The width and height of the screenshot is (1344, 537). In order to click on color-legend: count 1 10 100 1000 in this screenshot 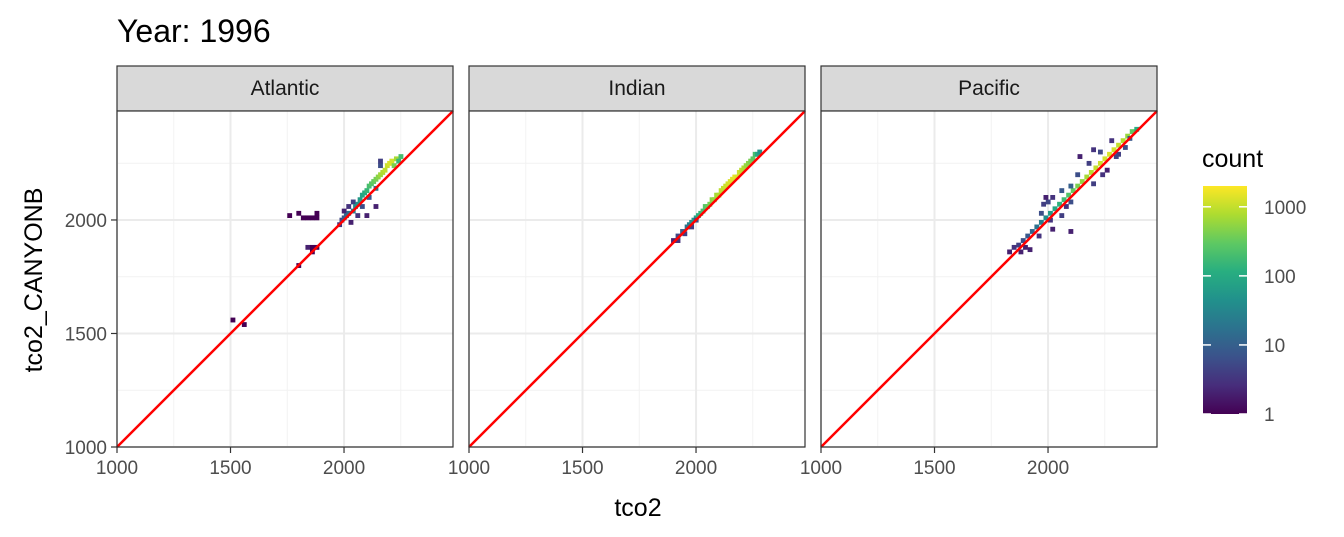, I will do `click(1254, 285)`.